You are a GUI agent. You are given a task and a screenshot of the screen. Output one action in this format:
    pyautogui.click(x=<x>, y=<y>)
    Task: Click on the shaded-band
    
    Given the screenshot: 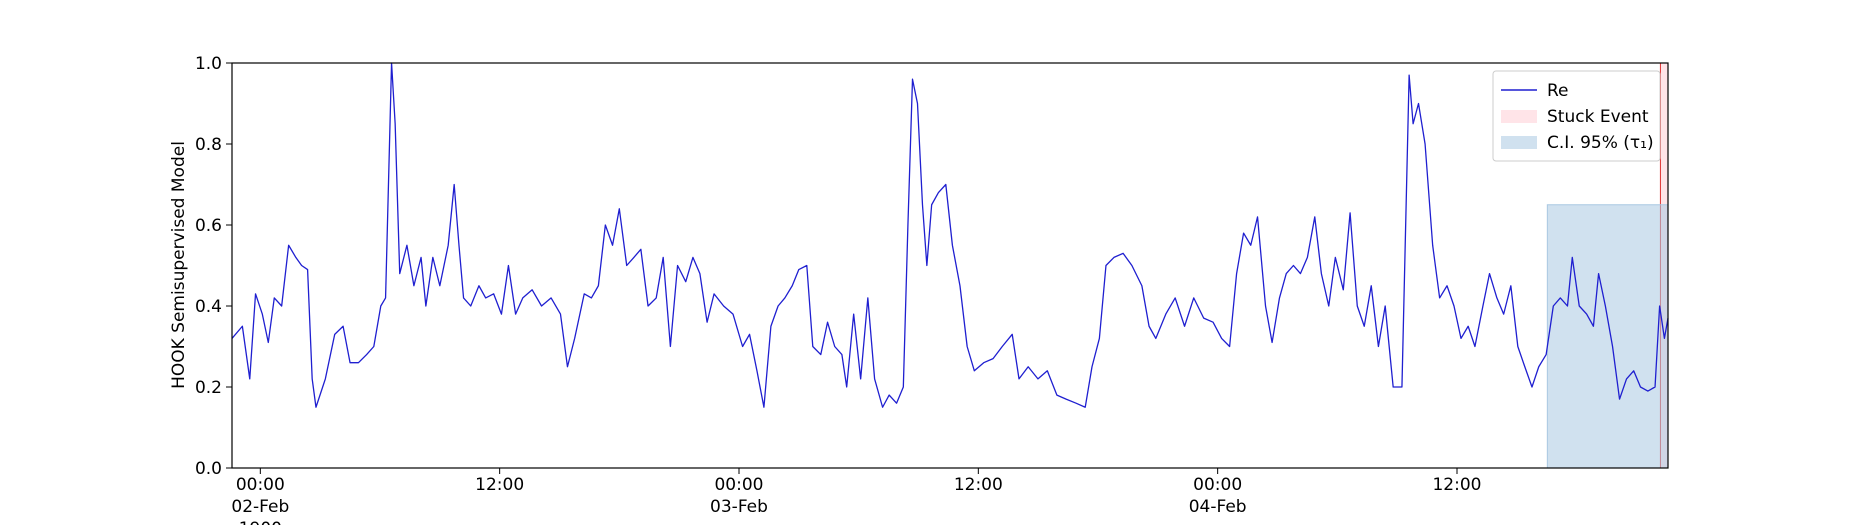 What is the action you would take?
    pyautogui.click(x=1607, y=336)
    